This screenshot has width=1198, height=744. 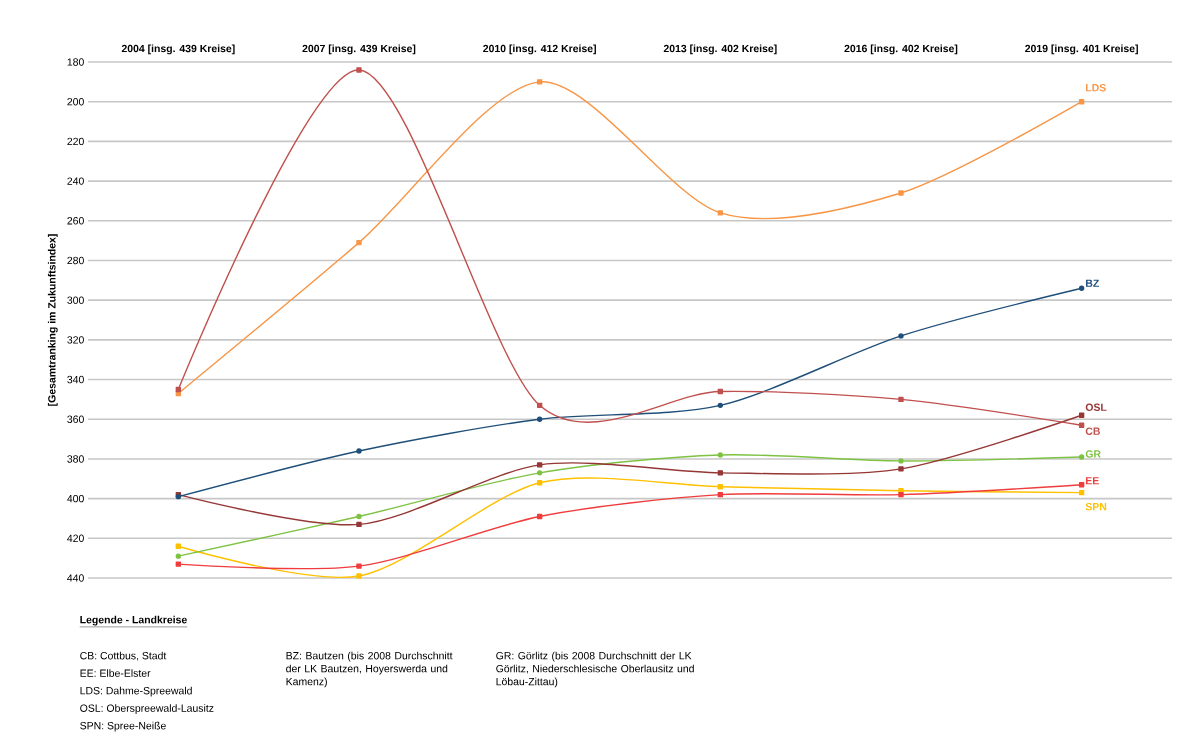 What do you see at coordinates (75, 62) in the screenshot?
I see `y-tick-label: 180` at bounding box center [75, 62].